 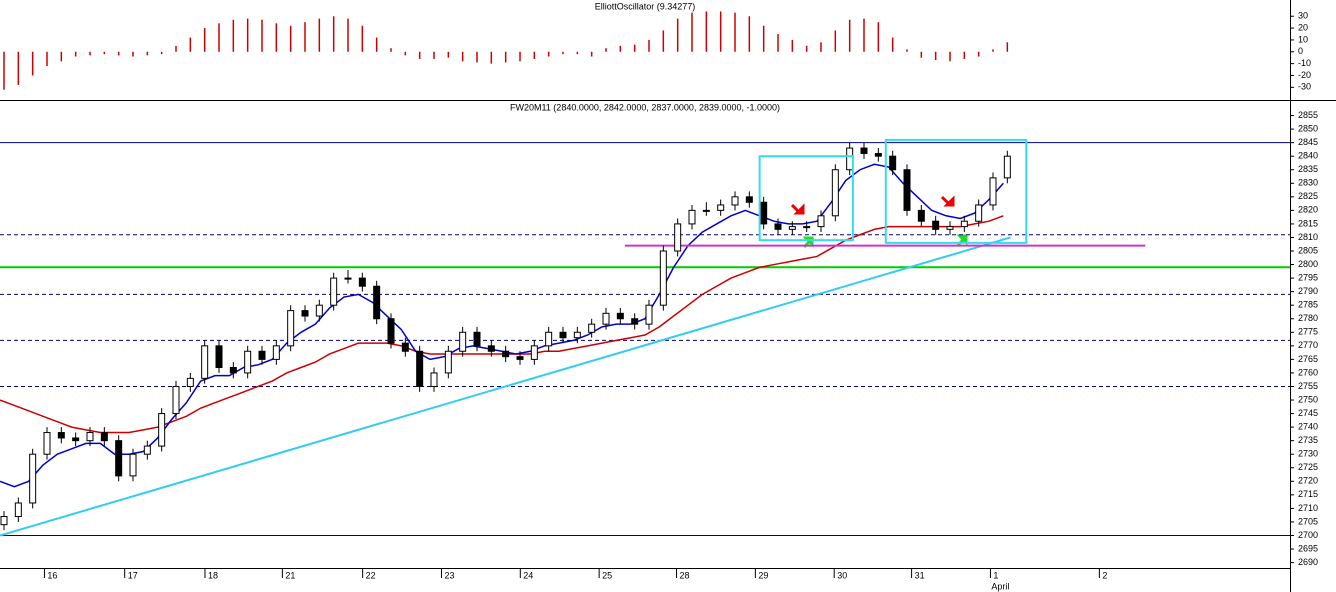 What do you see at coordinates (1308, 264) in the screenshot?
I see `y-tick-label: 2800` at bounding box center [1308, 264].